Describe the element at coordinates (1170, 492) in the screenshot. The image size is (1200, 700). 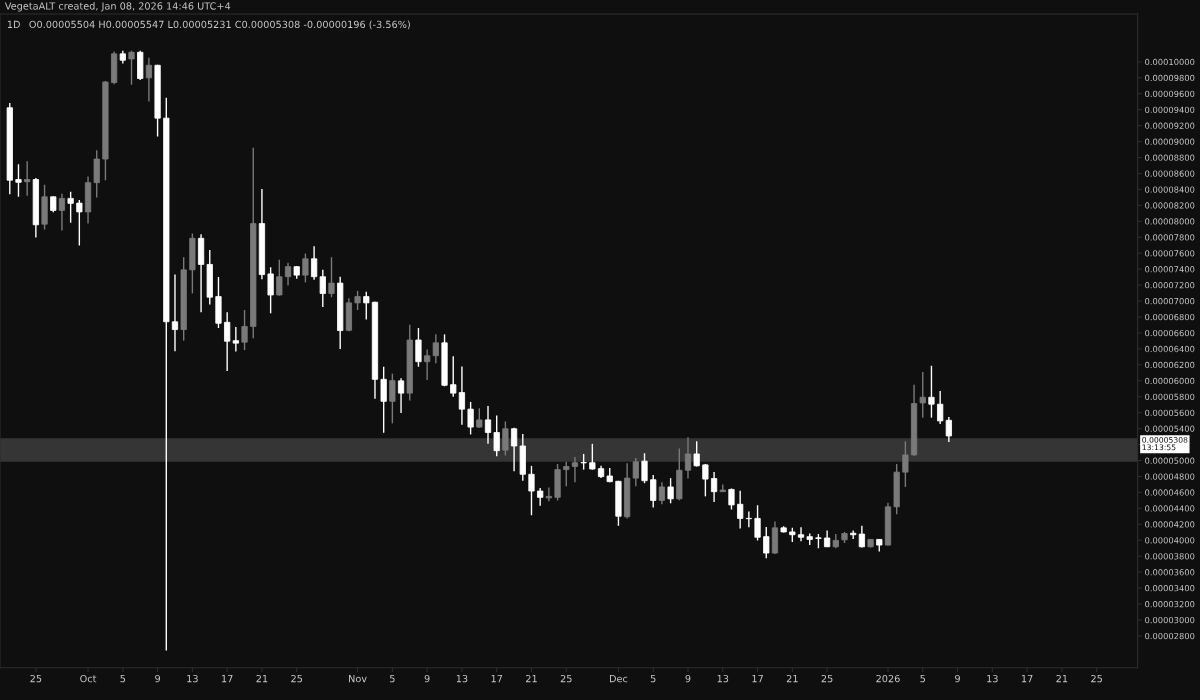
I see `y-tick-label: 0.00004600` at that location.